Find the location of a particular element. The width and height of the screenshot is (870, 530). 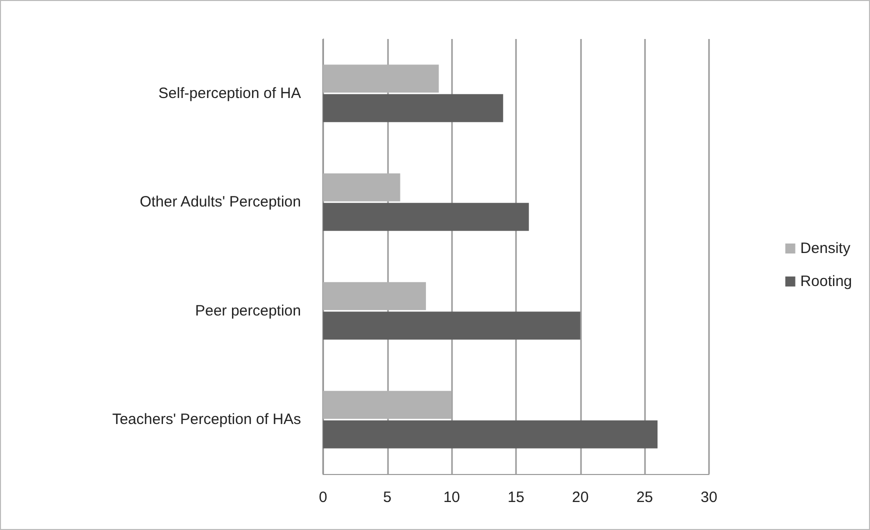

legend-label: Rooting is located at coordinates (826, 281).